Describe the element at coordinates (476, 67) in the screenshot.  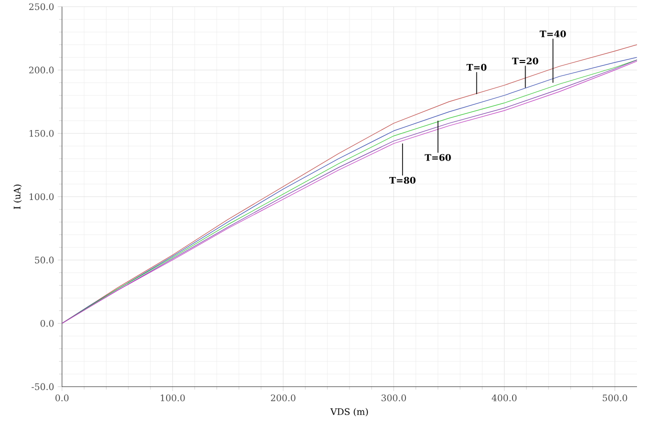
I see `annotation: T=0` at that location.